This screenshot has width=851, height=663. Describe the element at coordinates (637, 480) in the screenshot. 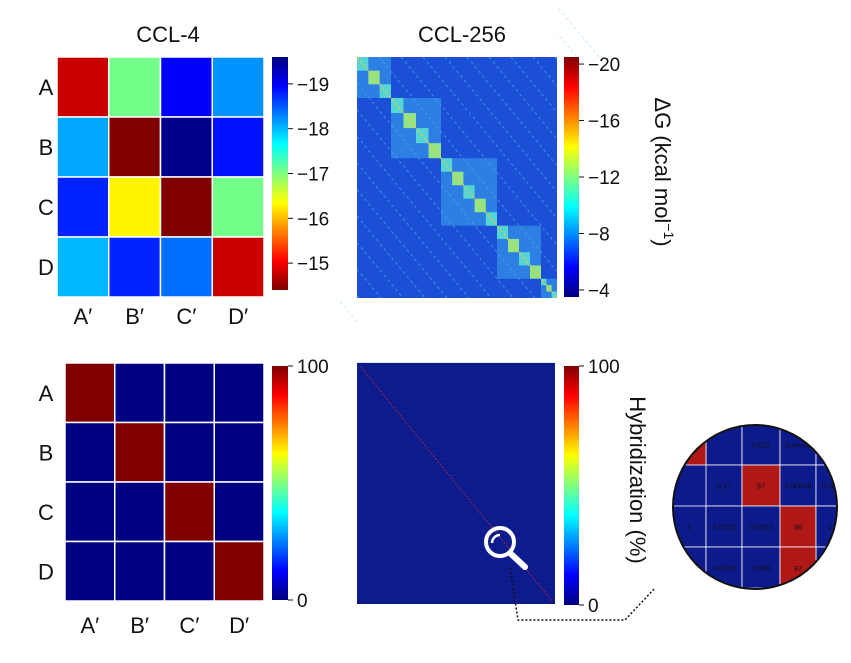

I see `hybridization-axis-label: Hybridization (%)` at that location.